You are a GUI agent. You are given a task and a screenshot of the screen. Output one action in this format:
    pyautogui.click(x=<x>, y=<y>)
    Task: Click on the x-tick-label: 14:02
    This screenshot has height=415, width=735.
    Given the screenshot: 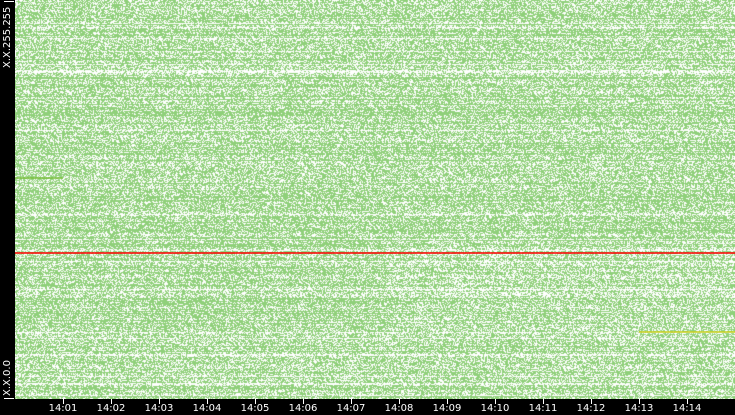 What is the action you would take?
    pyautogui.click(x=111, y=408)
    